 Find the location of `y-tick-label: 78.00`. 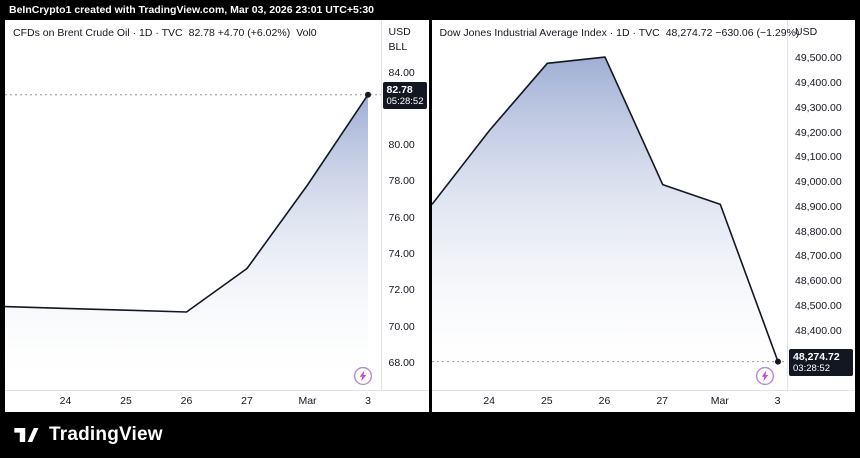

y-tick-label: 78.00 is located at coordinates (401, 181).